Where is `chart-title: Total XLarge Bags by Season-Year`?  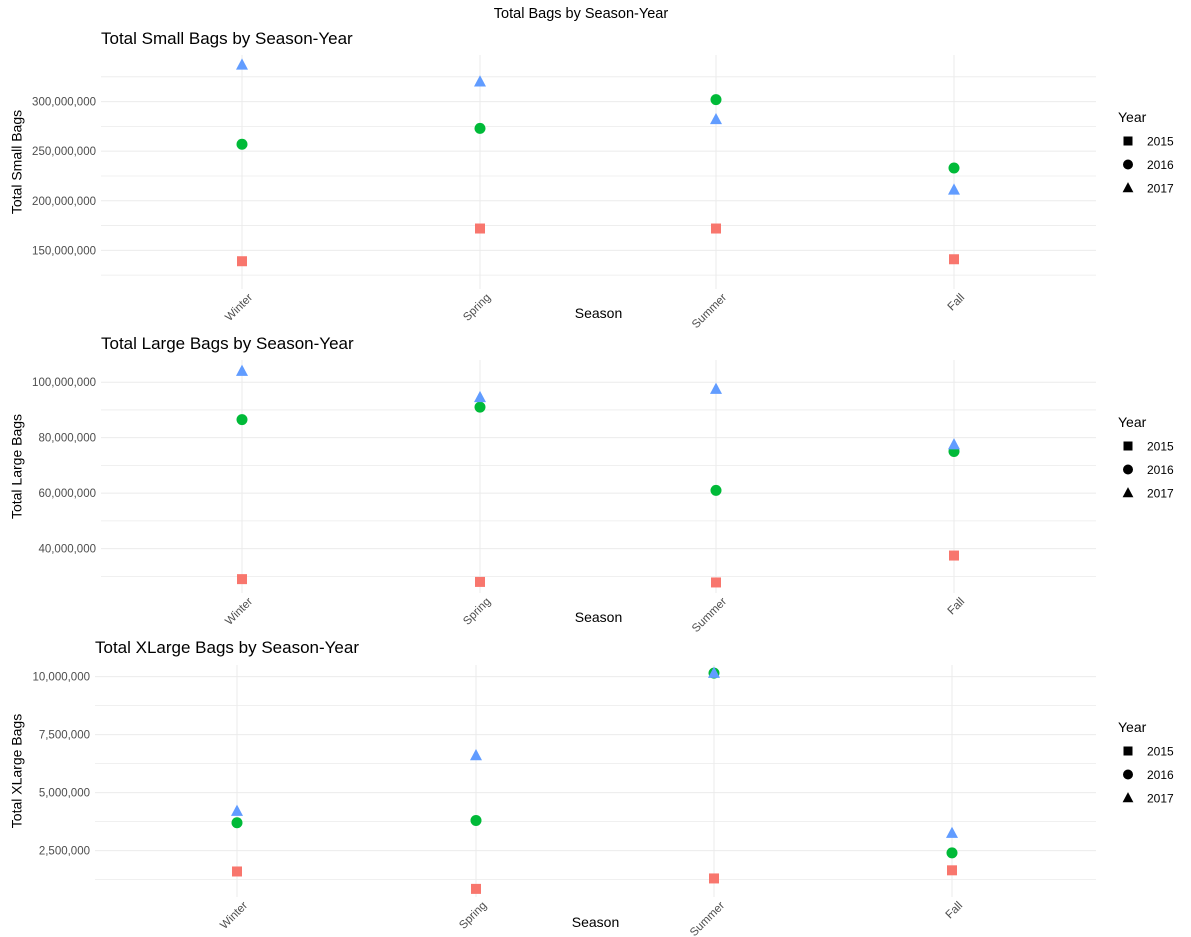 chart-title: Total XLarge Bags by Season-Year is located at coordinates (227, 647).